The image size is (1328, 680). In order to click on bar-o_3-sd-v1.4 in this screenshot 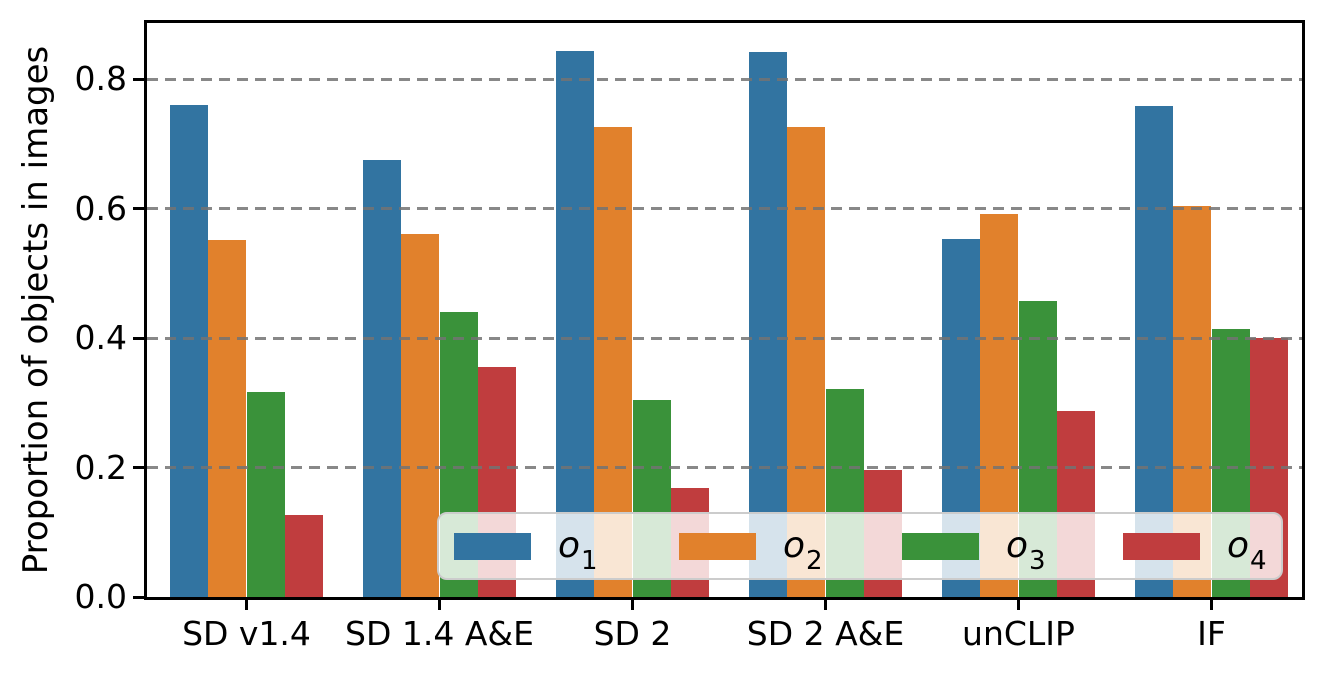, I will do `click(265, 494)`.